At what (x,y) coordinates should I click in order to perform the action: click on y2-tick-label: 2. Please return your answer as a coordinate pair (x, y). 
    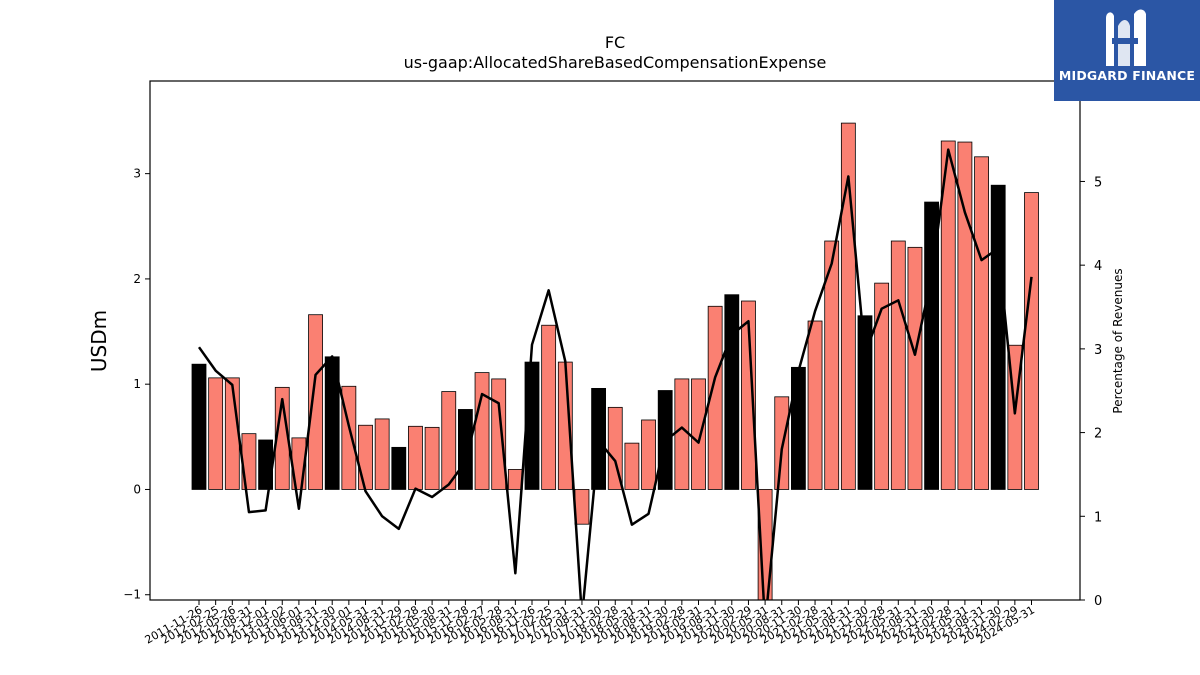
    Looking at the image, I should click on (1098, 434).